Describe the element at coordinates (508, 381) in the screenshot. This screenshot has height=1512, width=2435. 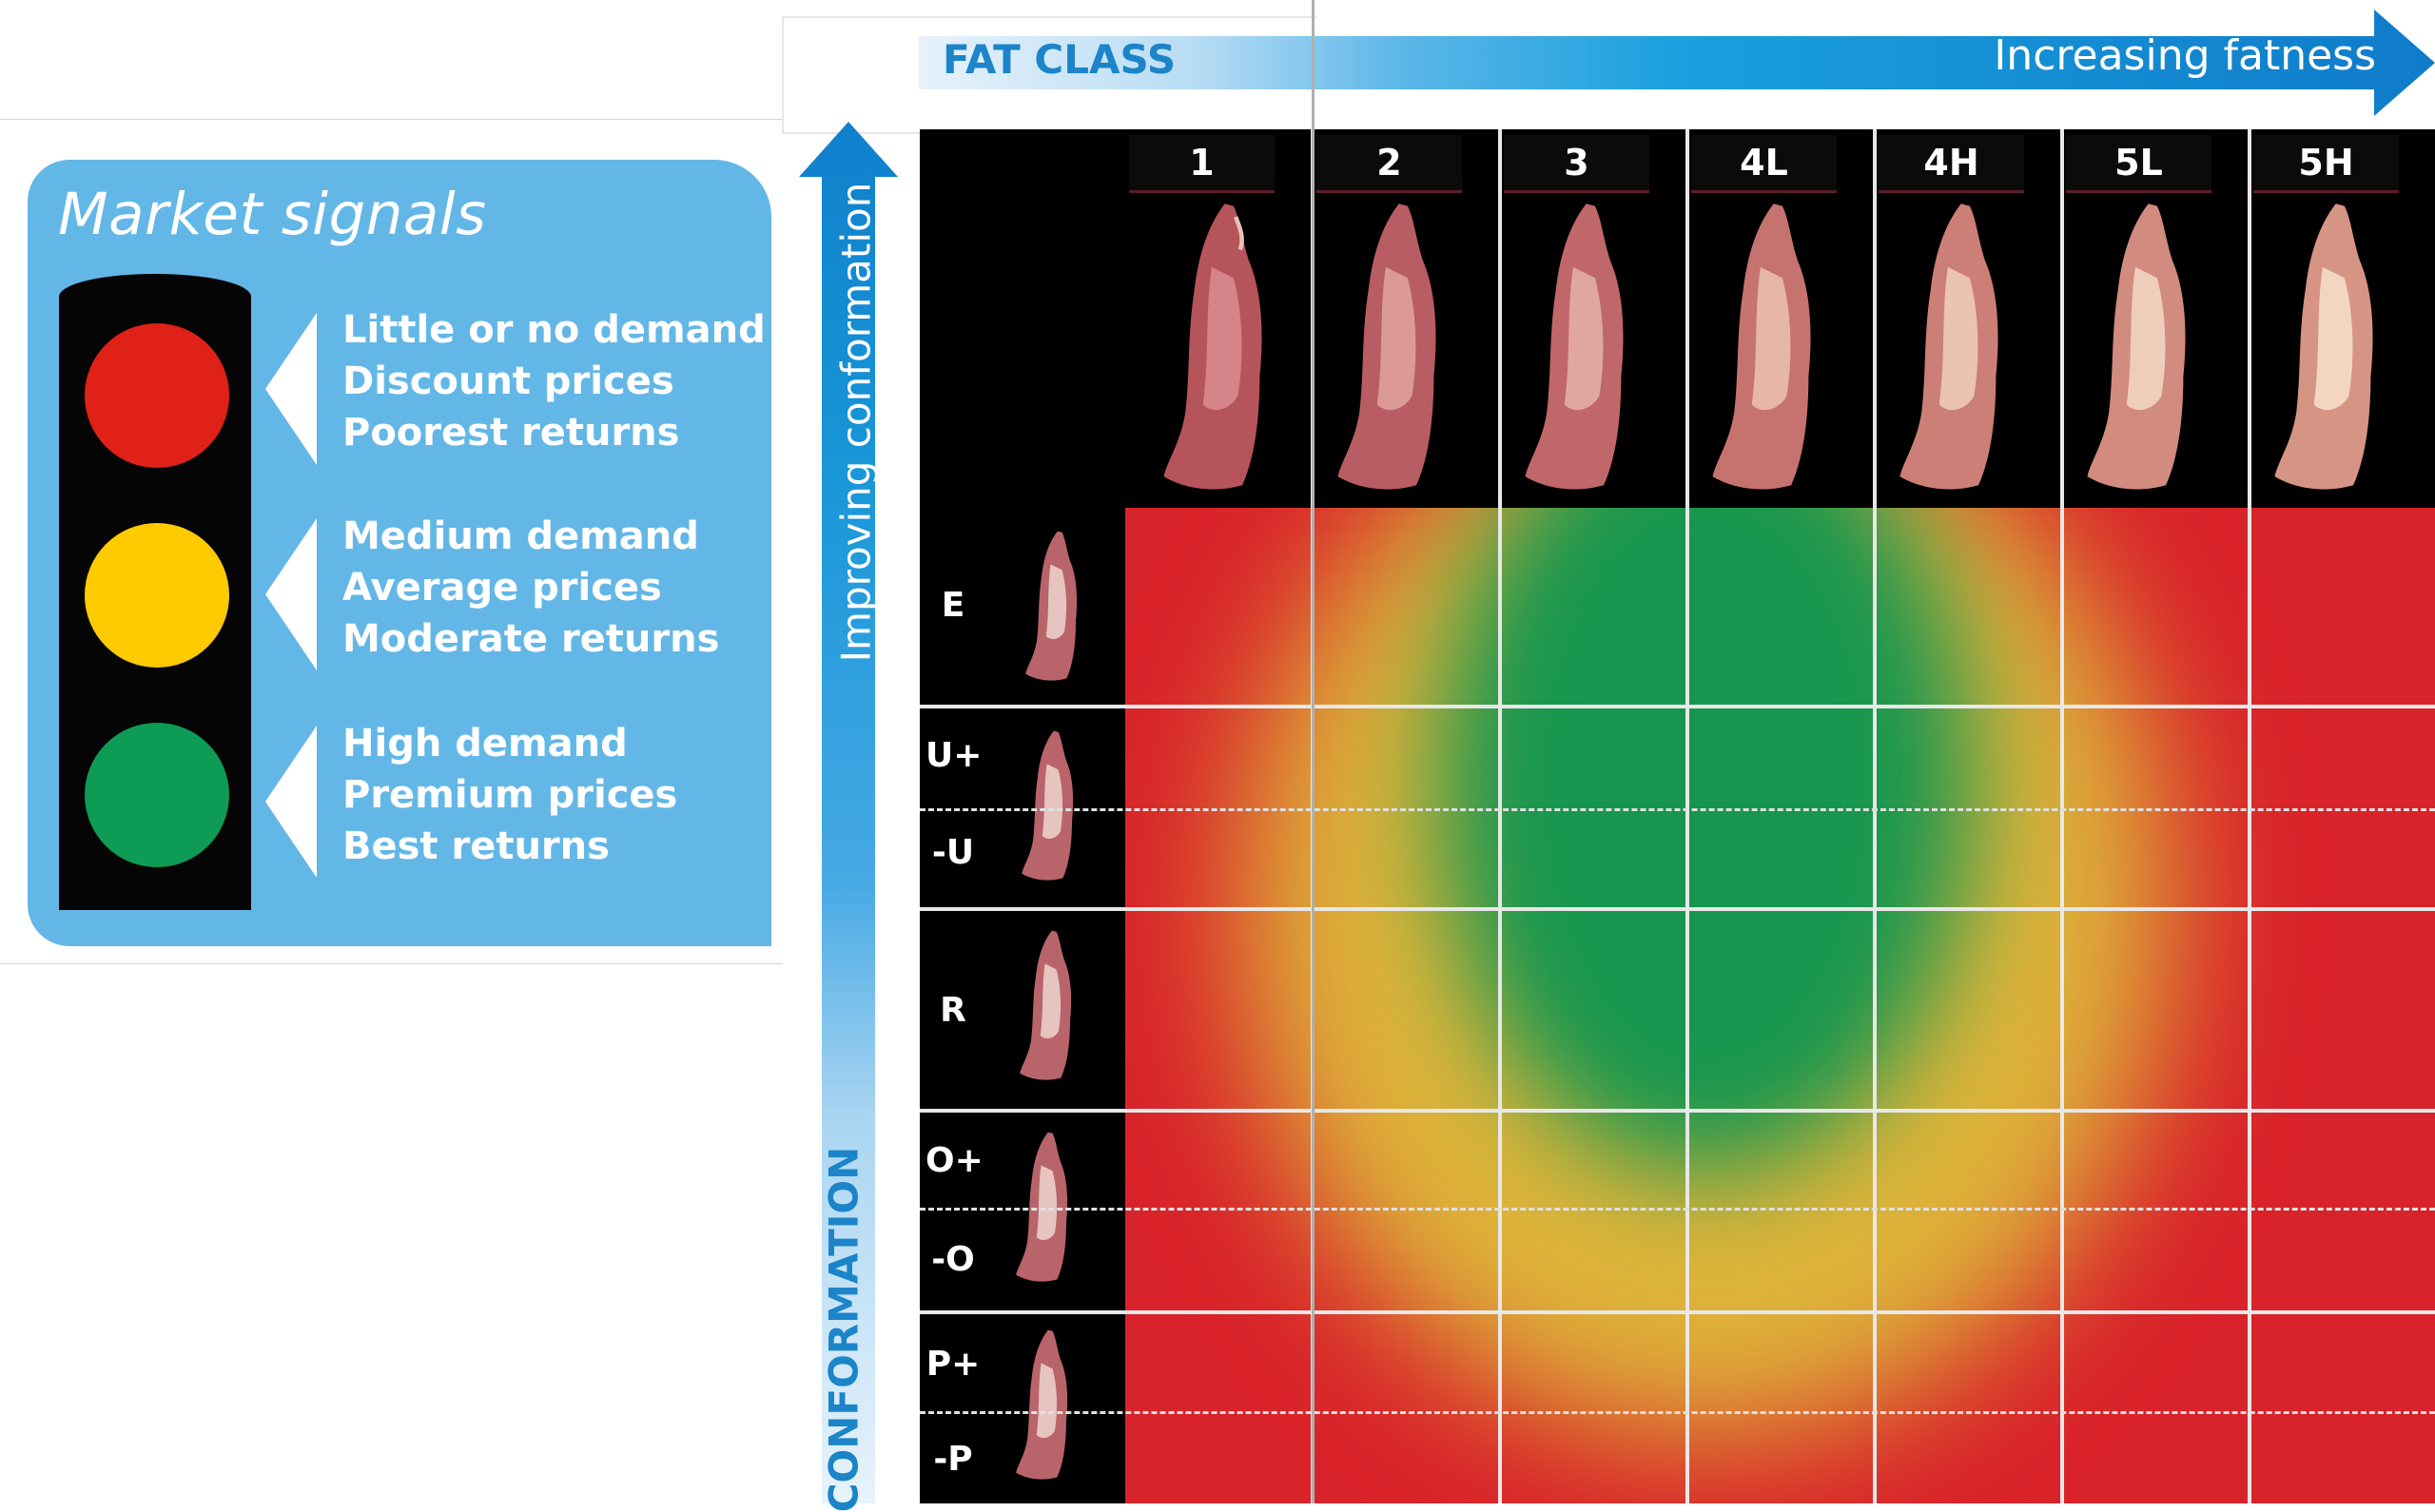
I see `signal-line: Discount prices` at that location.